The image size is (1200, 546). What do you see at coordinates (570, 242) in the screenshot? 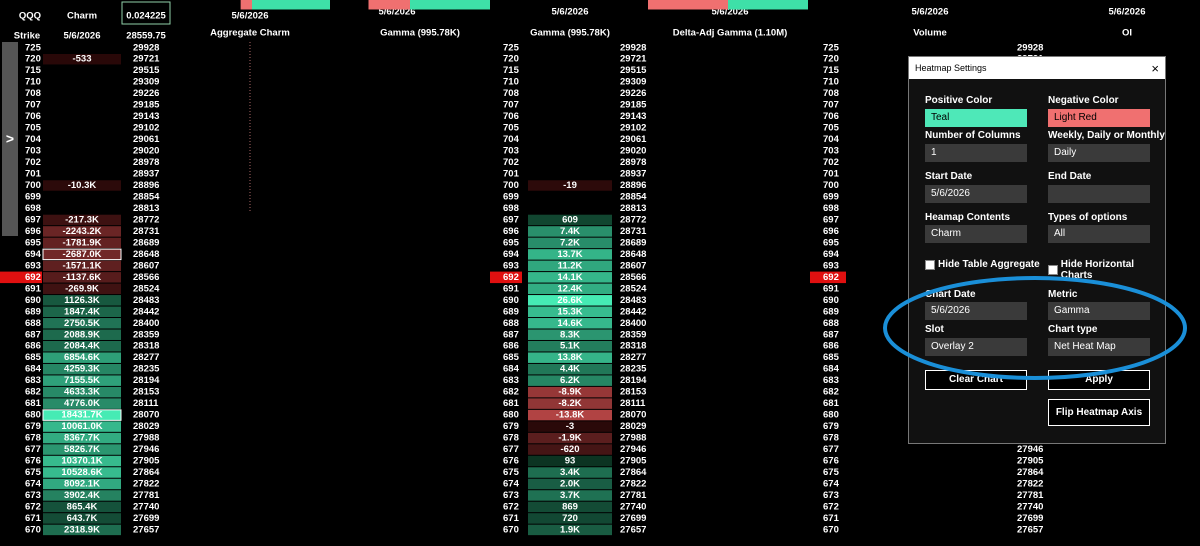
I see `gamma-label: 7.2K` at bounding box center [570, 242].